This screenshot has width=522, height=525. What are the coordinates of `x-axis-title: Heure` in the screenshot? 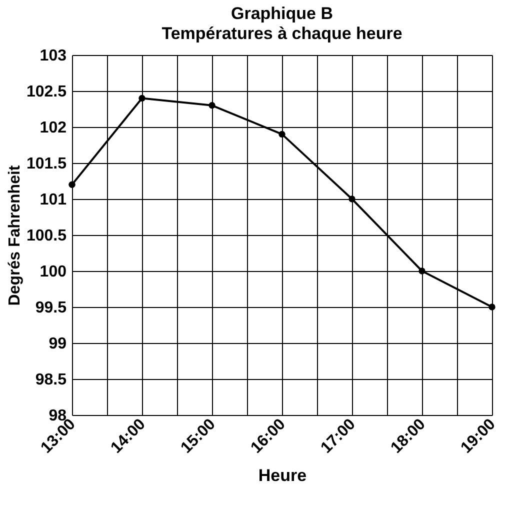 It's located at (282, 476).